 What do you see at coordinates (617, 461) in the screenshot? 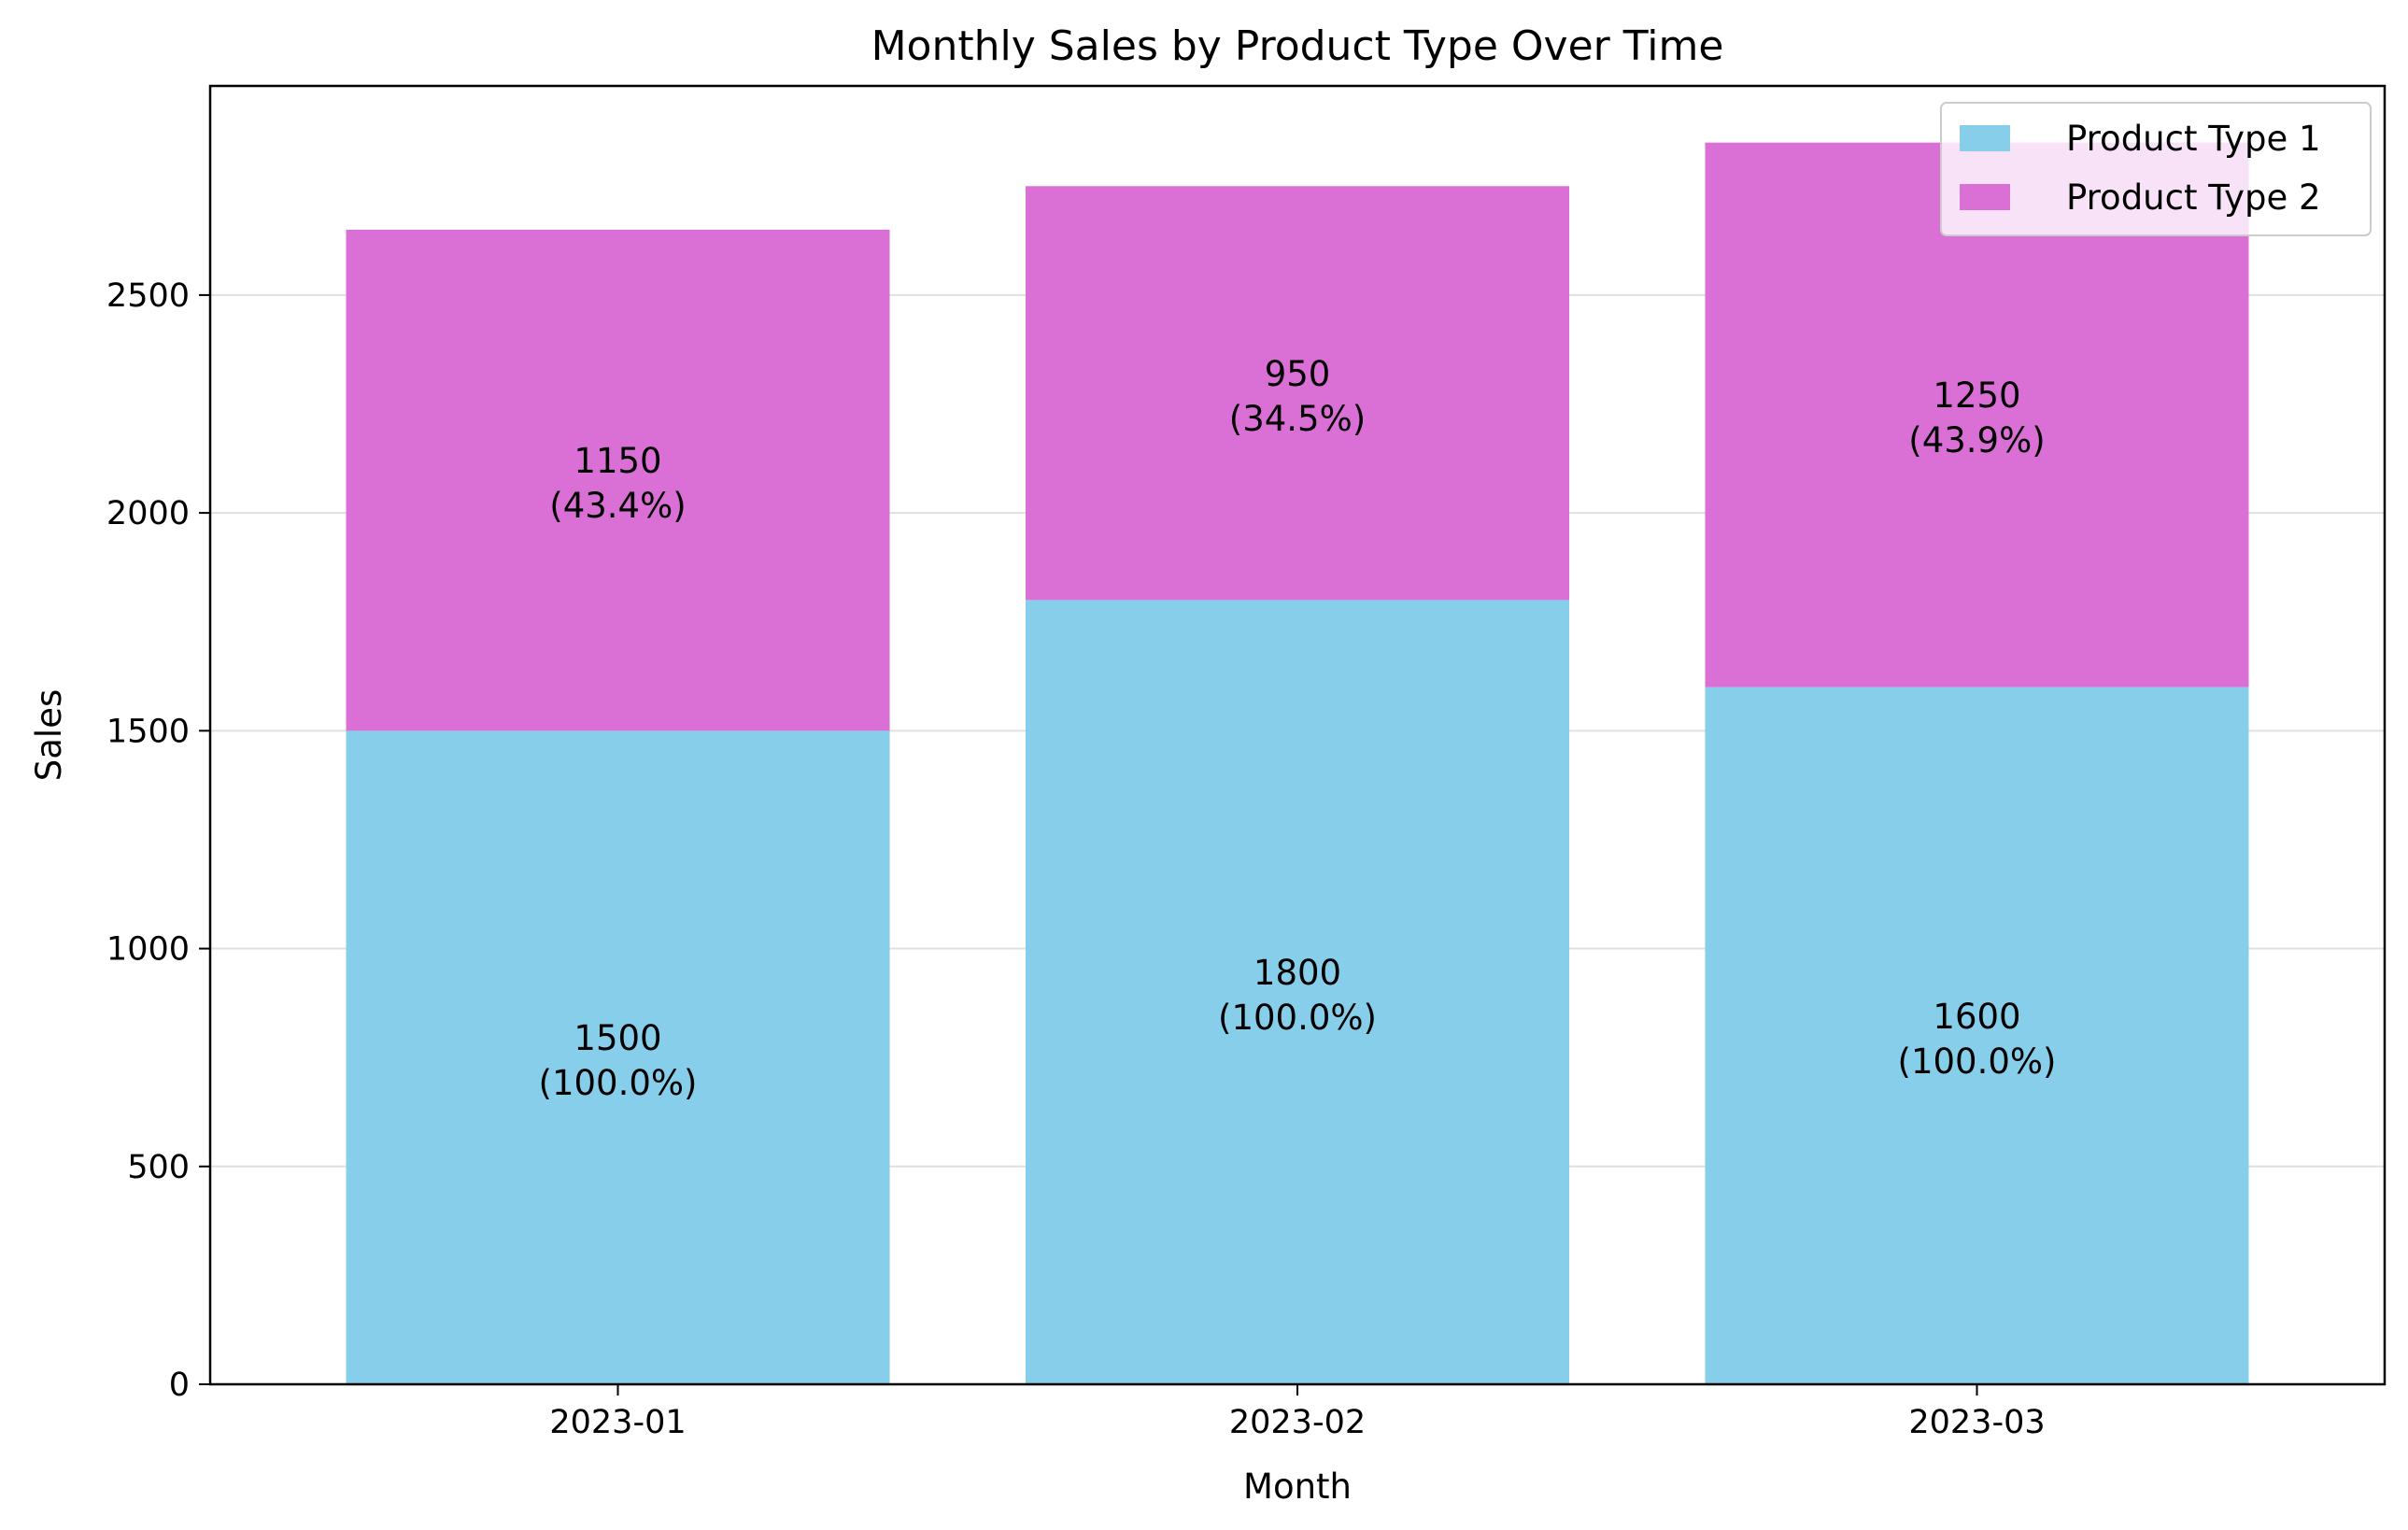
I see `bar-value-label: 1150` at bounding box center [617, 461].